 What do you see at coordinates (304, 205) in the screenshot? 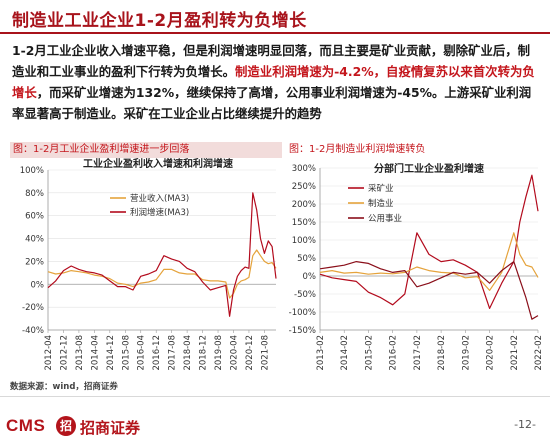
I see `y-tick-label: 200%` at bounding box center [304, 205].